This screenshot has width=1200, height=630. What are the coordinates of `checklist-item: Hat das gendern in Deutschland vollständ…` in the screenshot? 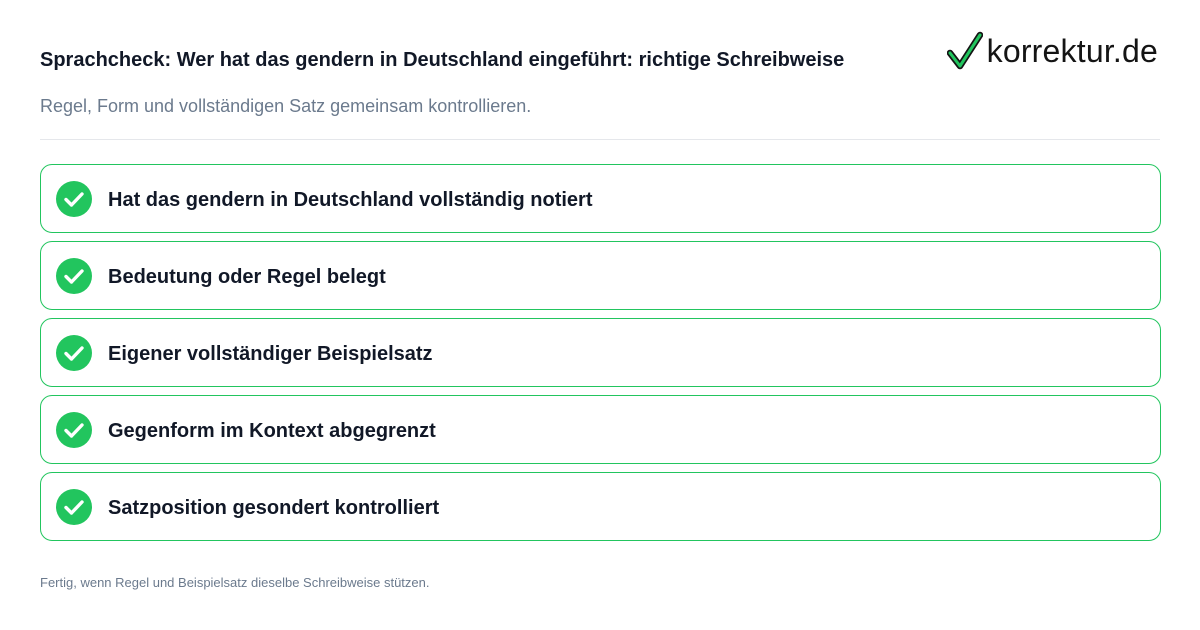 It's located at (600, 198).